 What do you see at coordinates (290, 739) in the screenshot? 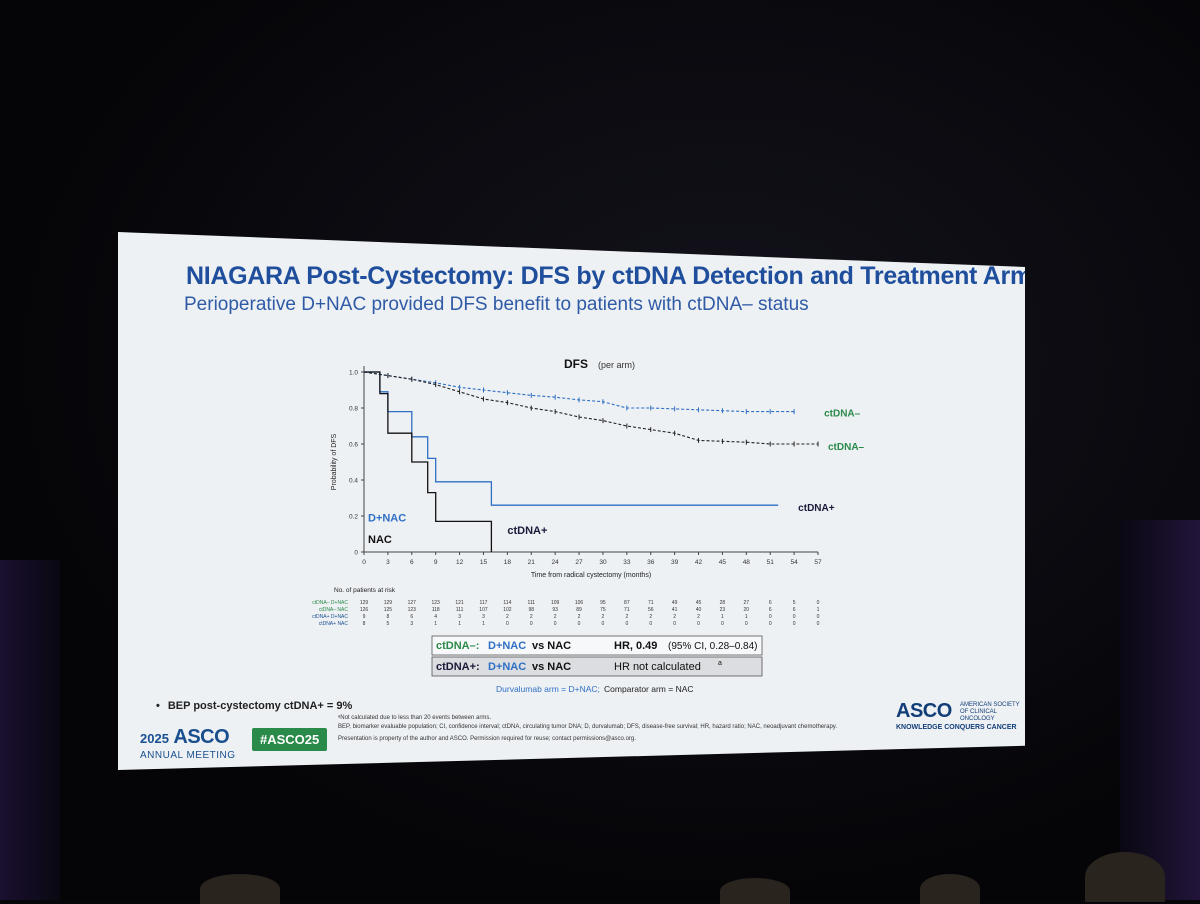
I see `hashtag-badge: #ASCO25` at bounding box center [290, 739].